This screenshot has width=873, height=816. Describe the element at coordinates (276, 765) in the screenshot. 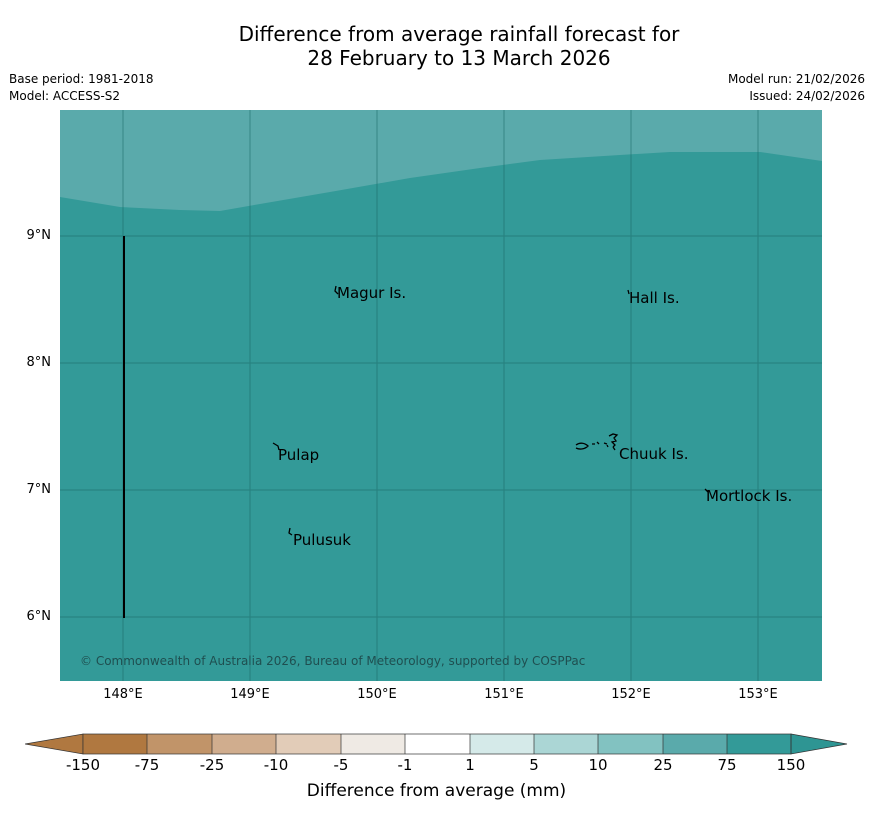

I see `colorbar-tick: -10` at that location.